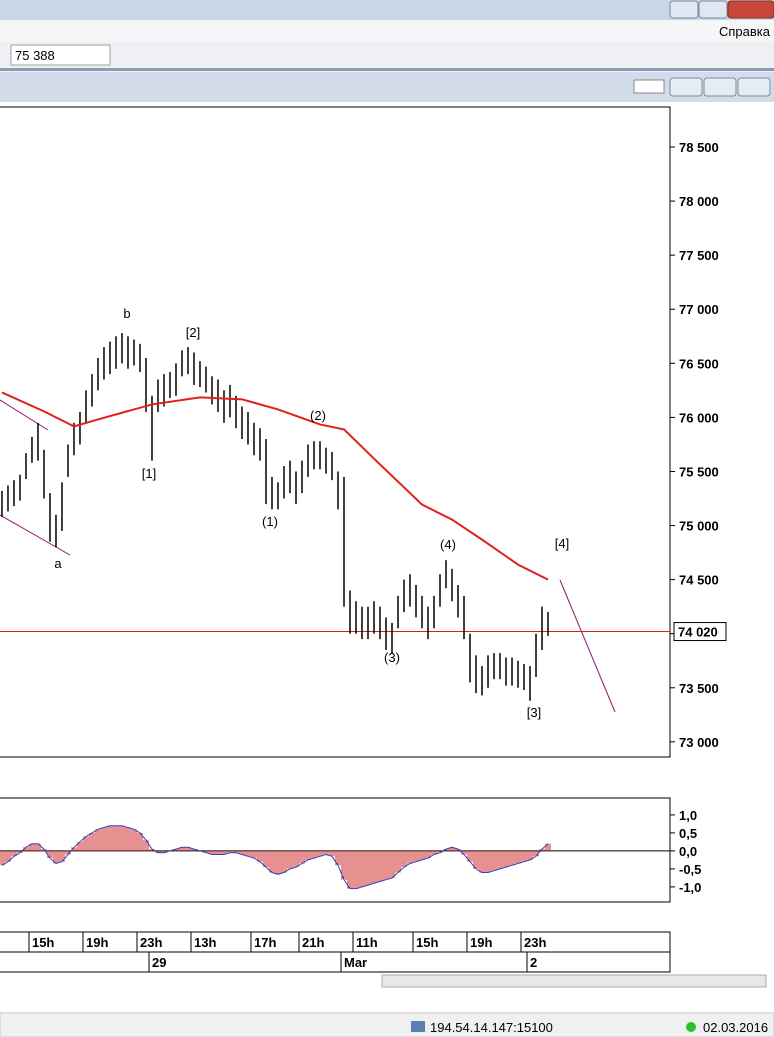  Describe the element at coordinates (745, 31) in the screenshot. I see `menu-item: Справка` at that location.